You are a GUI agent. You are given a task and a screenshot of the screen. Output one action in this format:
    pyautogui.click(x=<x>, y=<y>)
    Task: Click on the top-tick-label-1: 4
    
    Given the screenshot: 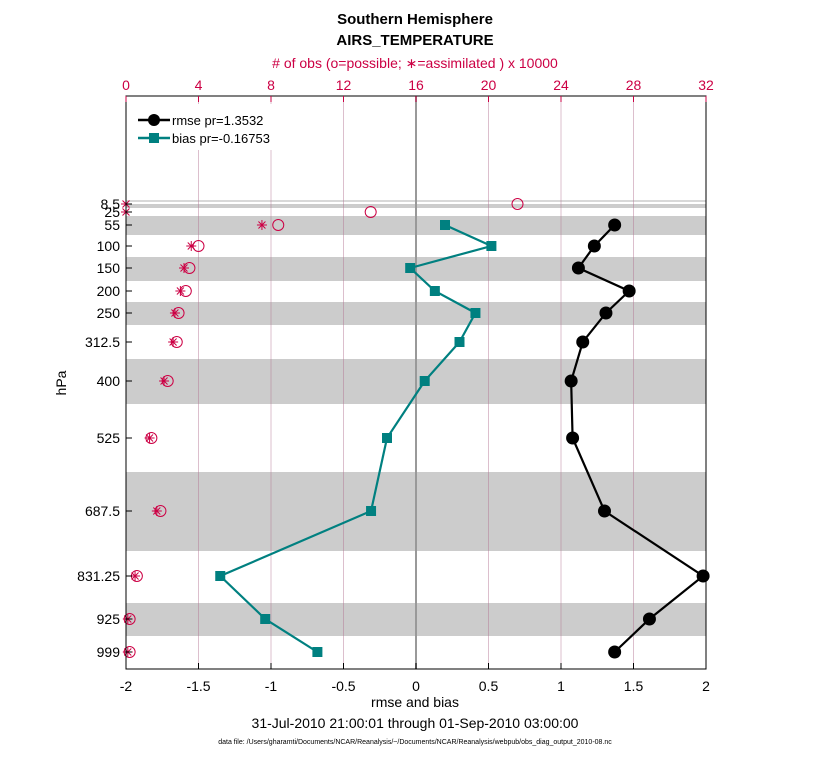 What is the action you would take?
    pyautogui.click(x=199, y=85)
    